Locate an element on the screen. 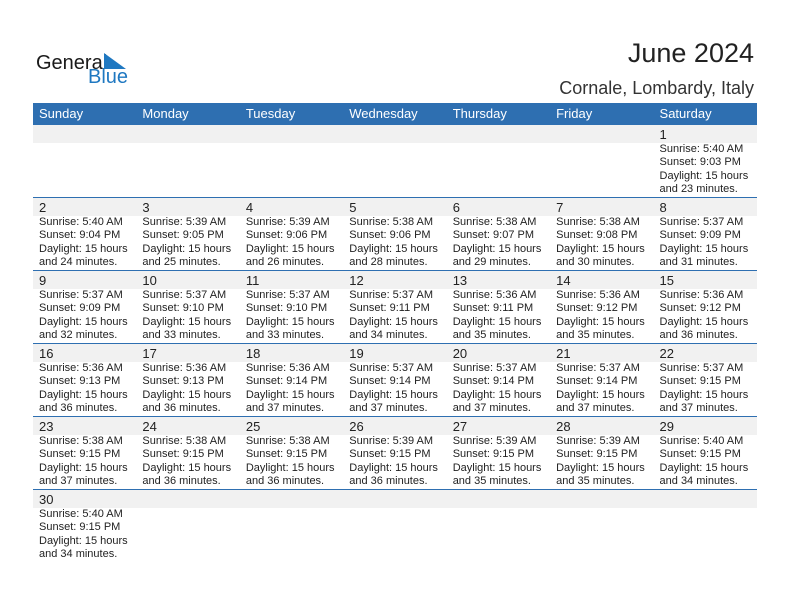  sunset-text: Sunset: 9:05 PM is located at coordinates (183, 235).